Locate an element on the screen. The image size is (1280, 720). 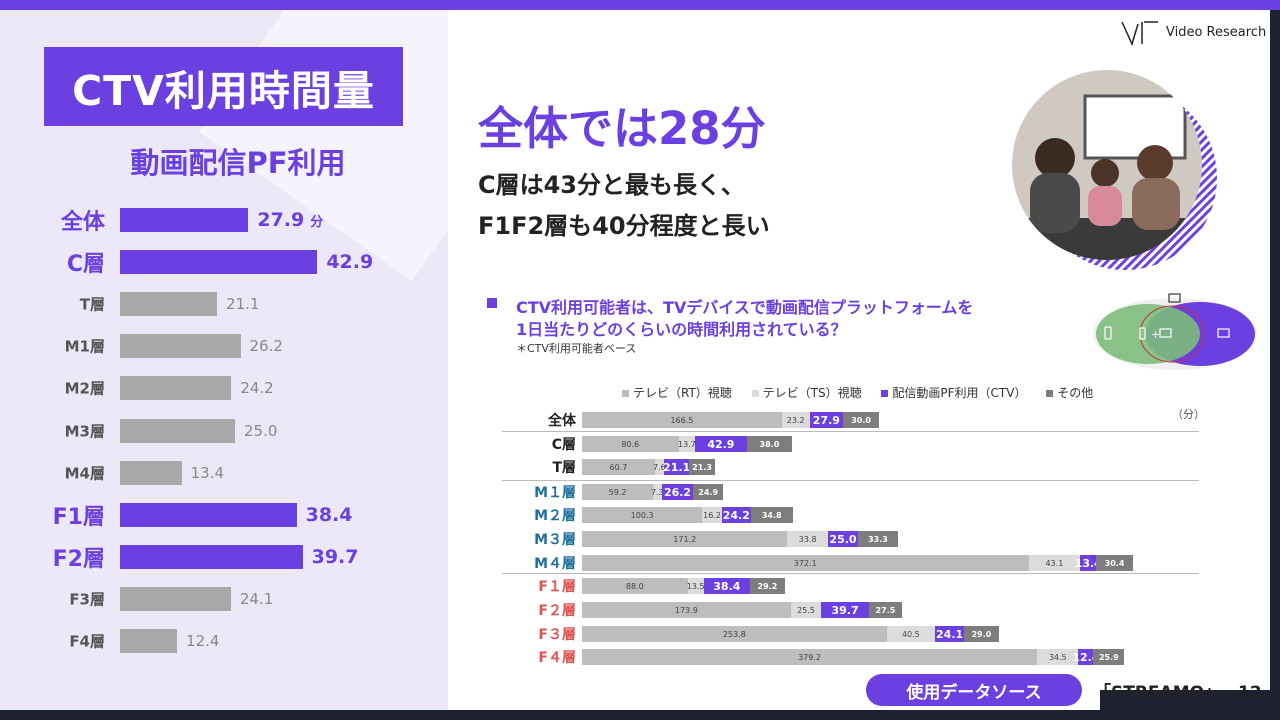
chart-row-label: M２層 is located at coordinates (555, 516).